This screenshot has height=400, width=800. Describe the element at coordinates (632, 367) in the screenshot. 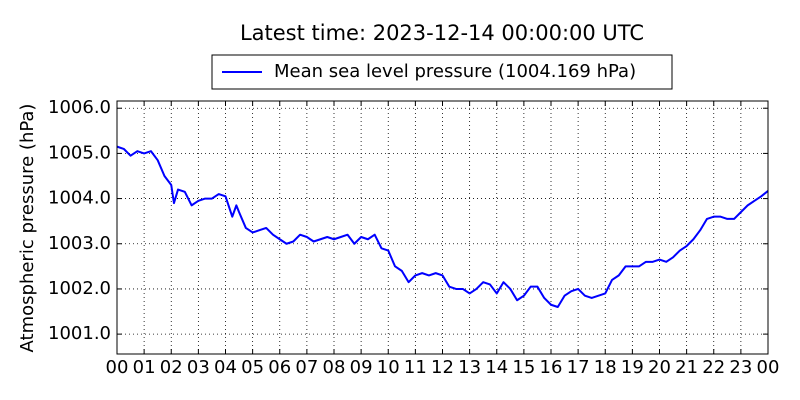

I see `x-tick-label: 19` at that location.